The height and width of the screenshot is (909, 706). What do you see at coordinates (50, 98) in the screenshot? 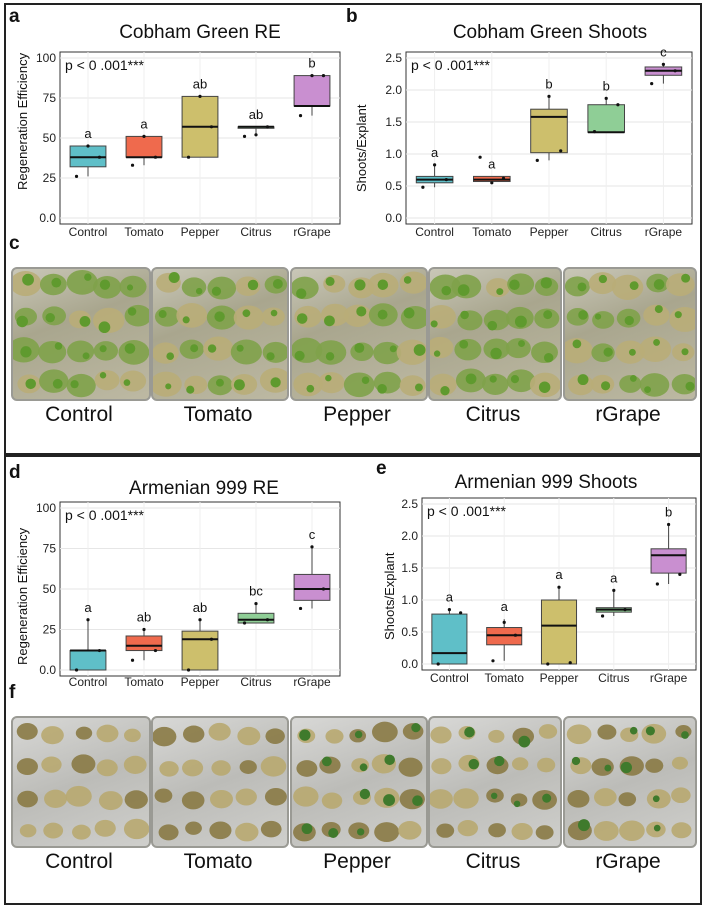
I see `y-tick-label: 75` at bounding box center [50, 98].